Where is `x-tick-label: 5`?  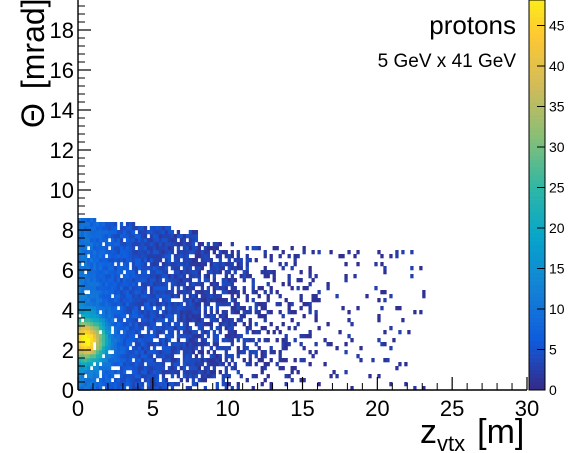 x-tick-label: 5 is located at coordinates (153, 408).